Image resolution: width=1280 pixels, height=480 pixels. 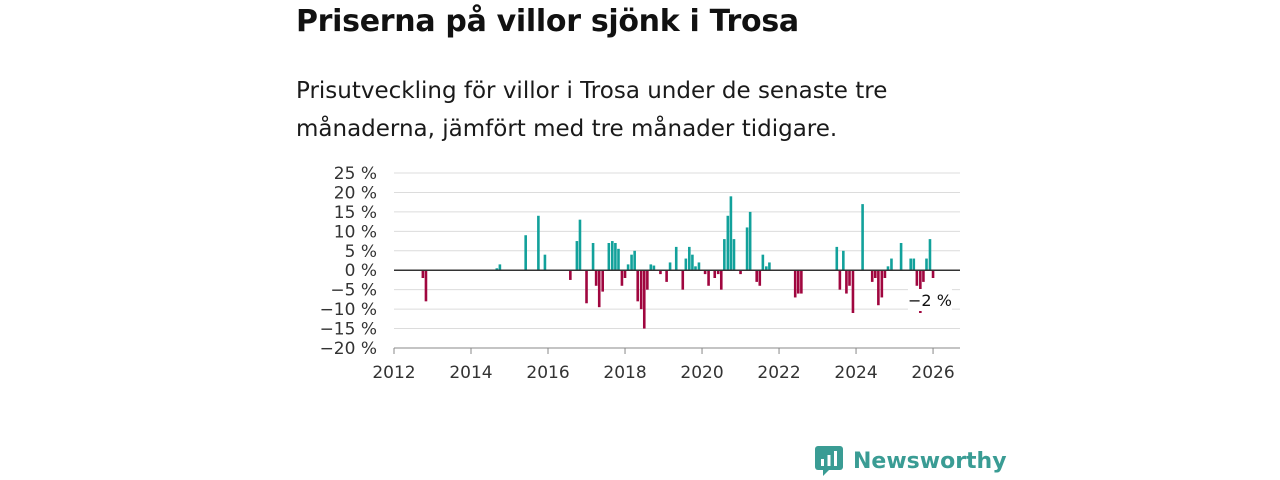 I want to click on annotation-label: −2 %, so click(x=930, y=300).